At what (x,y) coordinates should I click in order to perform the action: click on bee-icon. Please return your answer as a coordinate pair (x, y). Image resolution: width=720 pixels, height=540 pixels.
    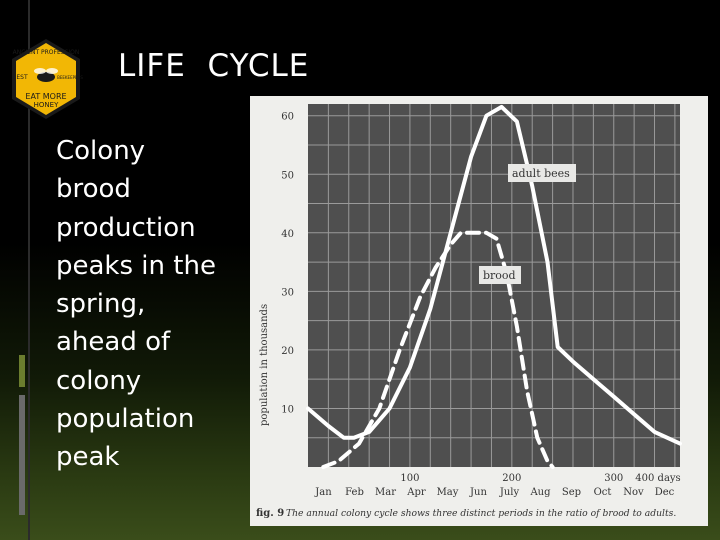
    Looking at the image, I should click on (46, 77).